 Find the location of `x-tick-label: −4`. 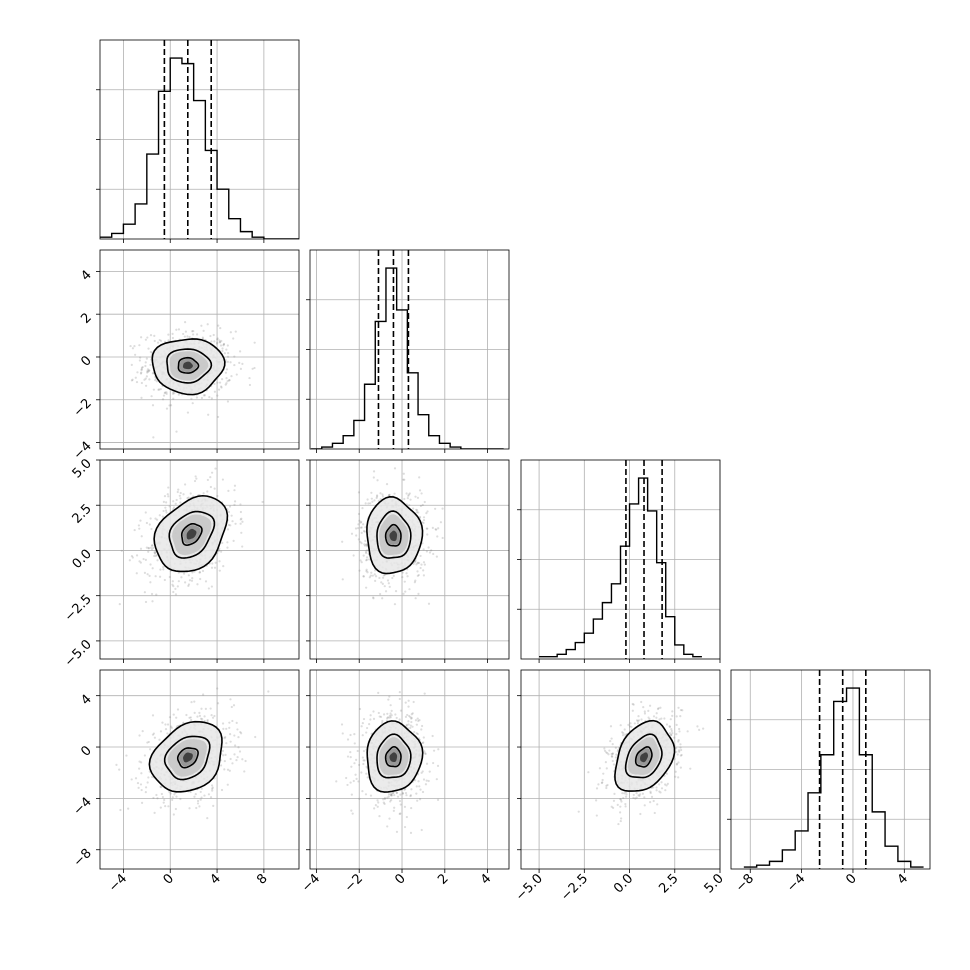

x-tick-label: −4 is located at coordinates (311, 883).